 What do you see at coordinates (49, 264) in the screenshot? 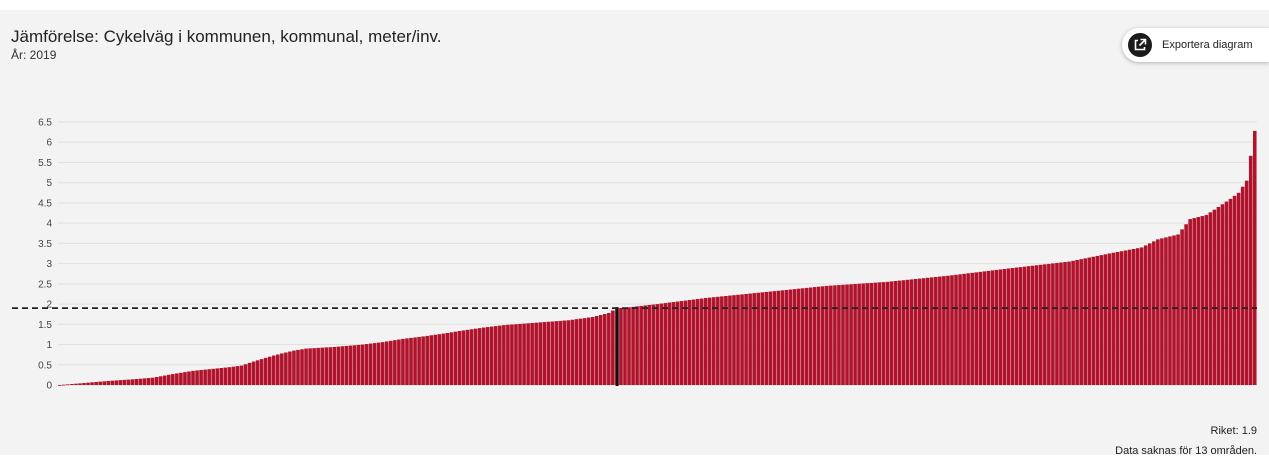
I see `y-tick-label: 3` at bounding box center [49, 264].